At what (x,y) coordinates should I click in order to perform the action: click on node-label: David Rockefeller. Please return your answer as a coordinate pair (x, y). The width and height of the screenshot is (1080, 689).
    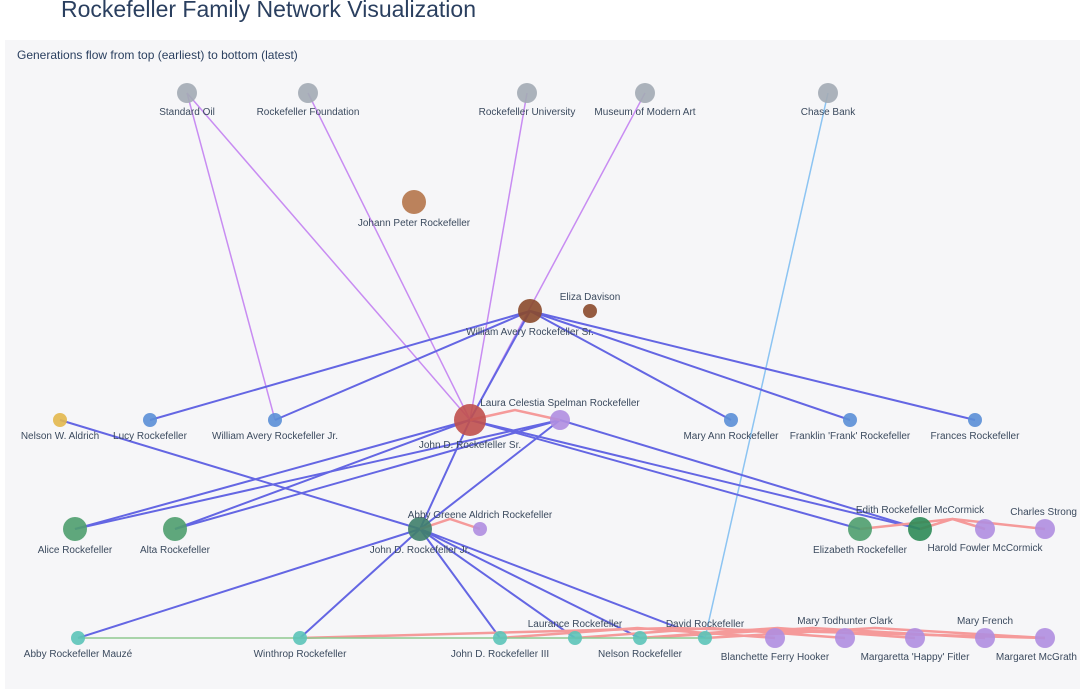
    Looking at the image, I should click on (705, 624).